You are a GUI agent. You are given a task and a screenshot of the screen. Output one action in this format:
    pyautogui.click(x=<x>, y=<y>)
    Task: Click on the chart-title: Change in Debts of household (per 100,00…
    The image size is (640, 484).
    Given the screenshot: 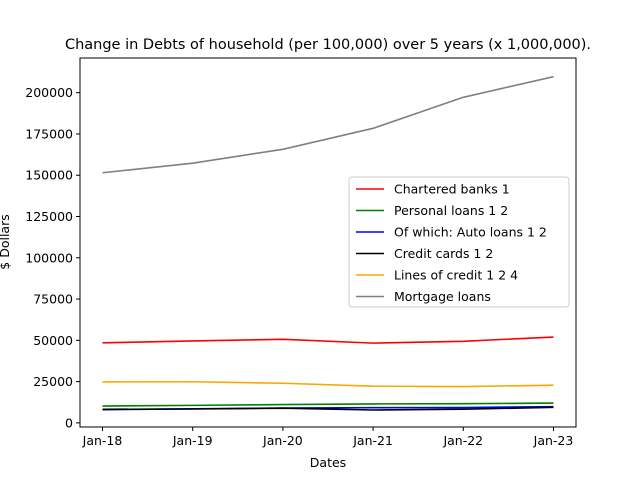 What is the action you would take?
    pyautogui.click(x=328, y=45)
    